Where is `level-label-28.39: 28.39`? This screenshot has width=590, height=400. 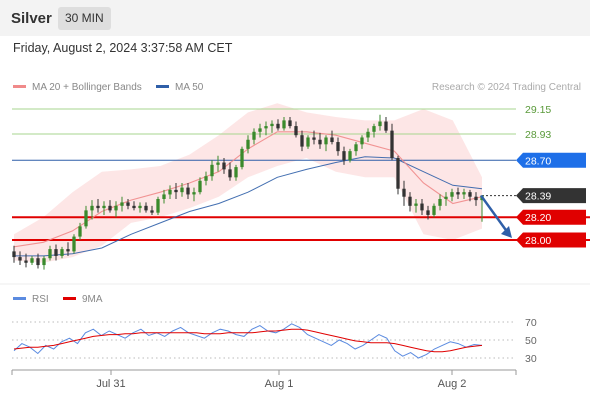
level-label-28.39: 28.39 is located at coordinates (538, 197).